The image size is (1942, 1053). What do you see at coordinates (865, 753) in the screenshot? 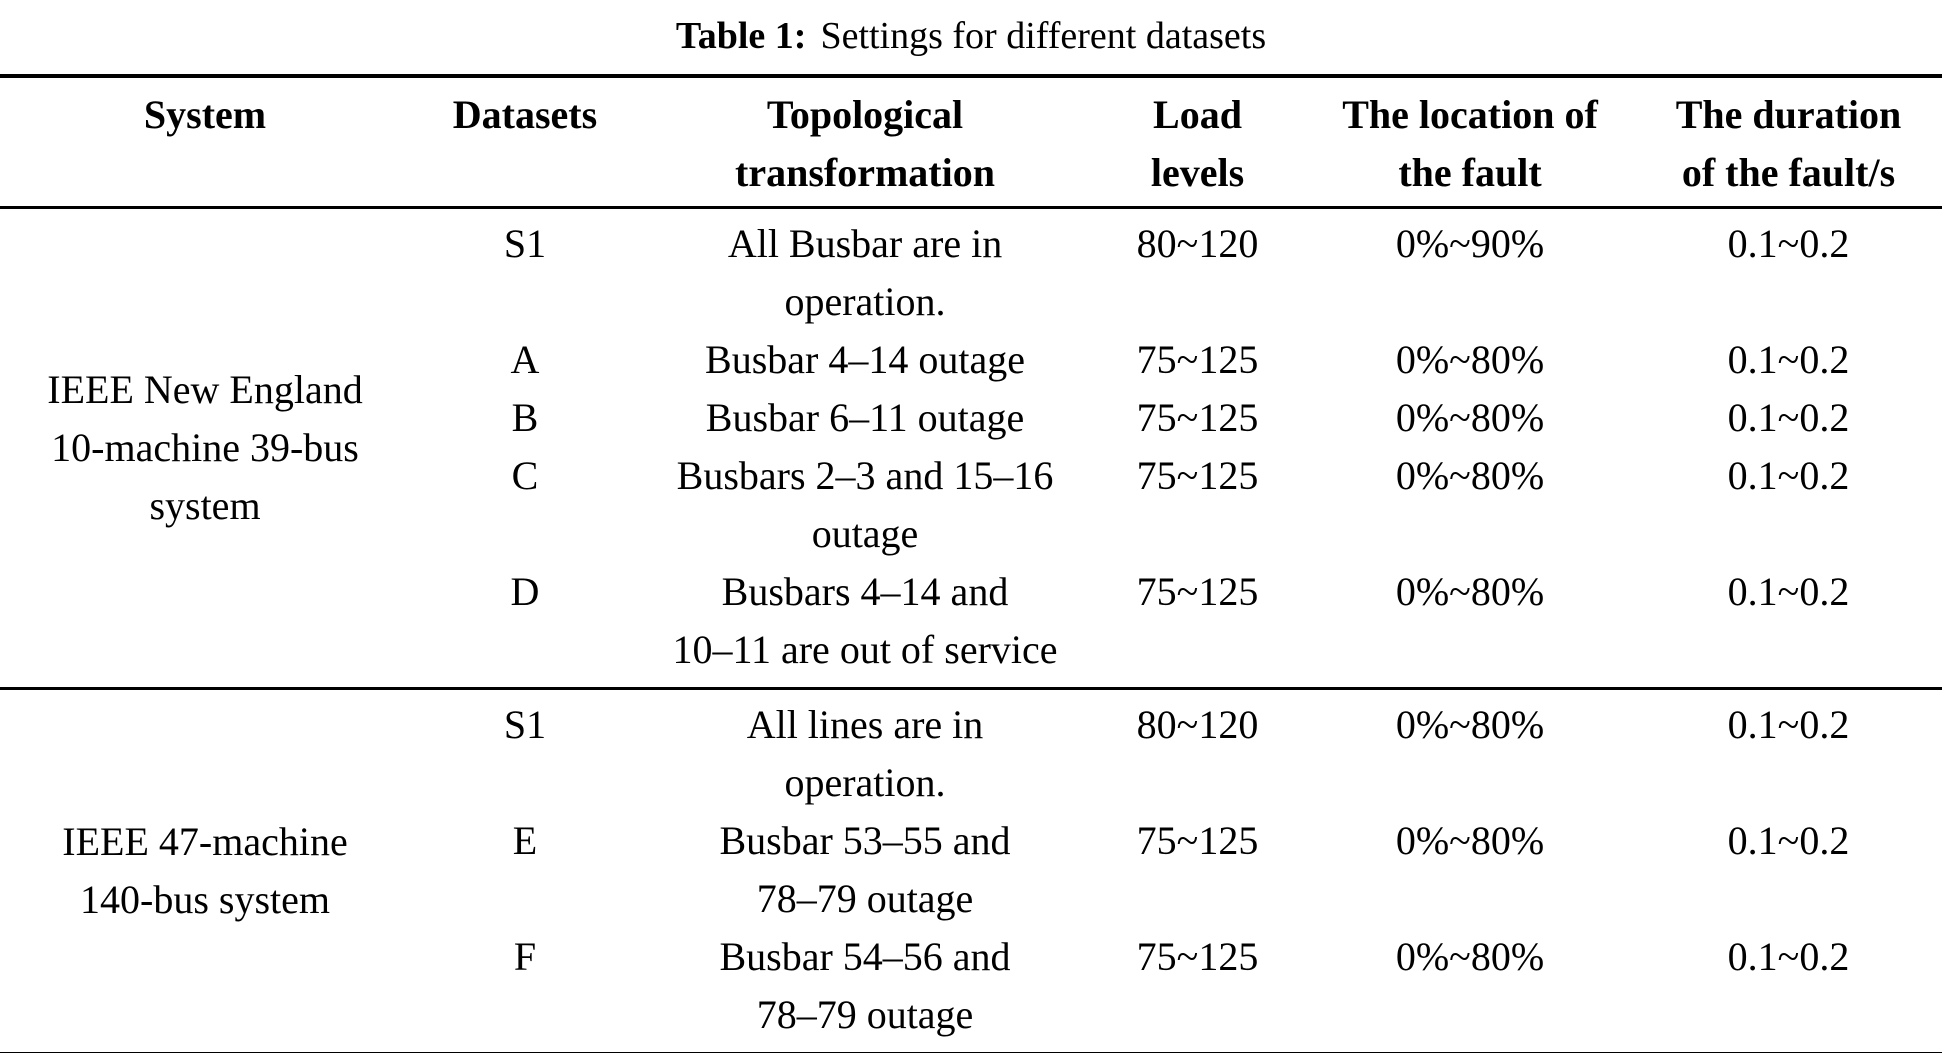
I see `topology-cell: All lines are in operation.` at bounding box center [865, 753].